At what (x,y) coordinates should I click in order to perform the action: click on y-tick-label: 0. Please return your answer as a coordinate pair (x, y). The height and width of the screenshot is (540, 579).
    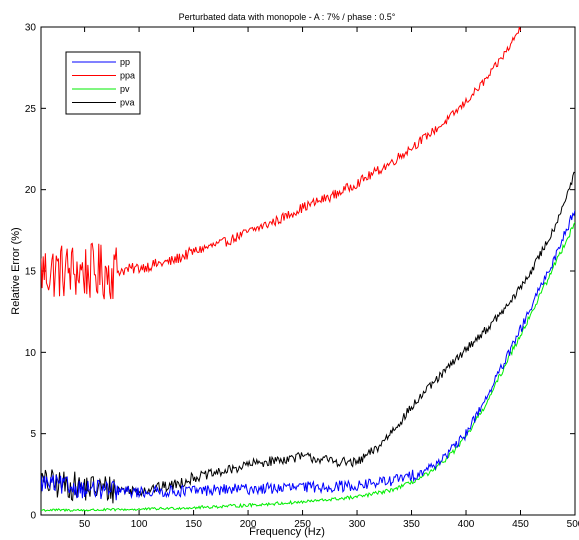
    Looking at the image, I should click on (33, 516).